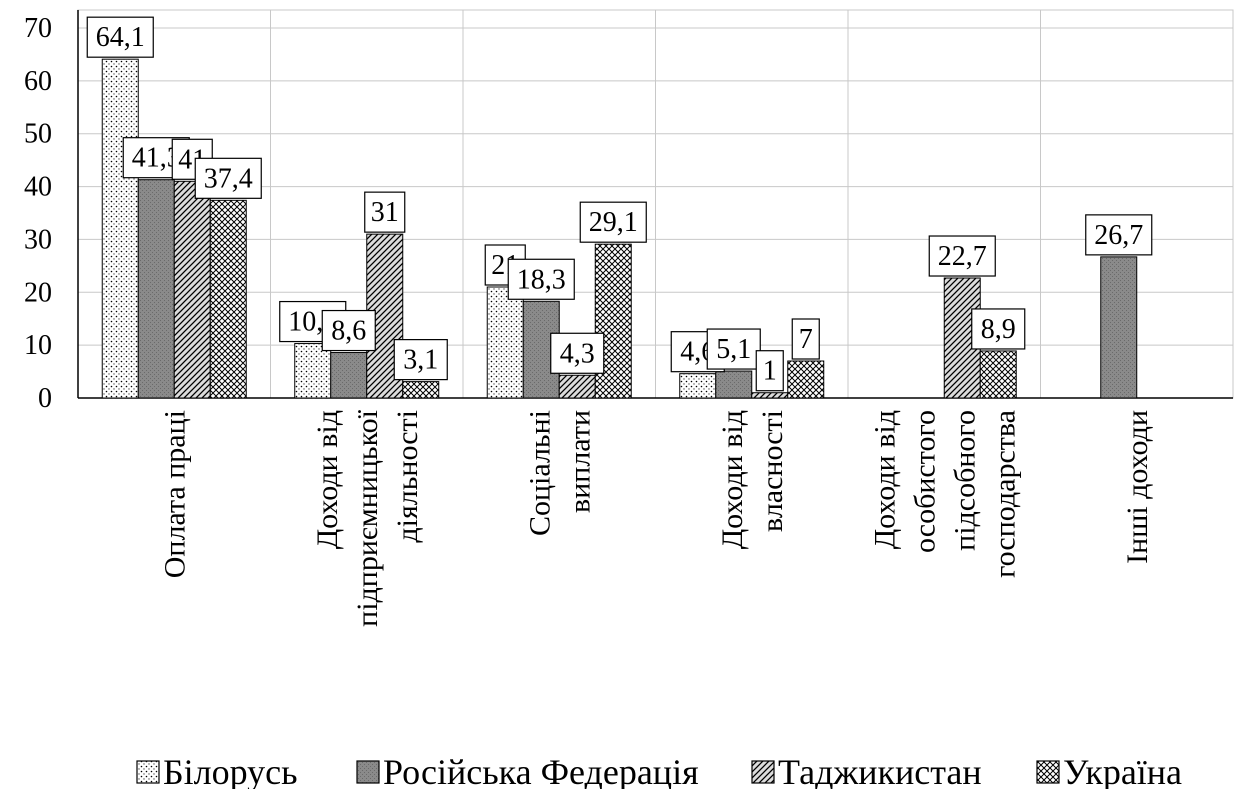 The height and width of the screenshot is (789, 1251). Describe the element at coordinates (539, 473) in the screenshot. I see `category-label: Соціальні` at that location.